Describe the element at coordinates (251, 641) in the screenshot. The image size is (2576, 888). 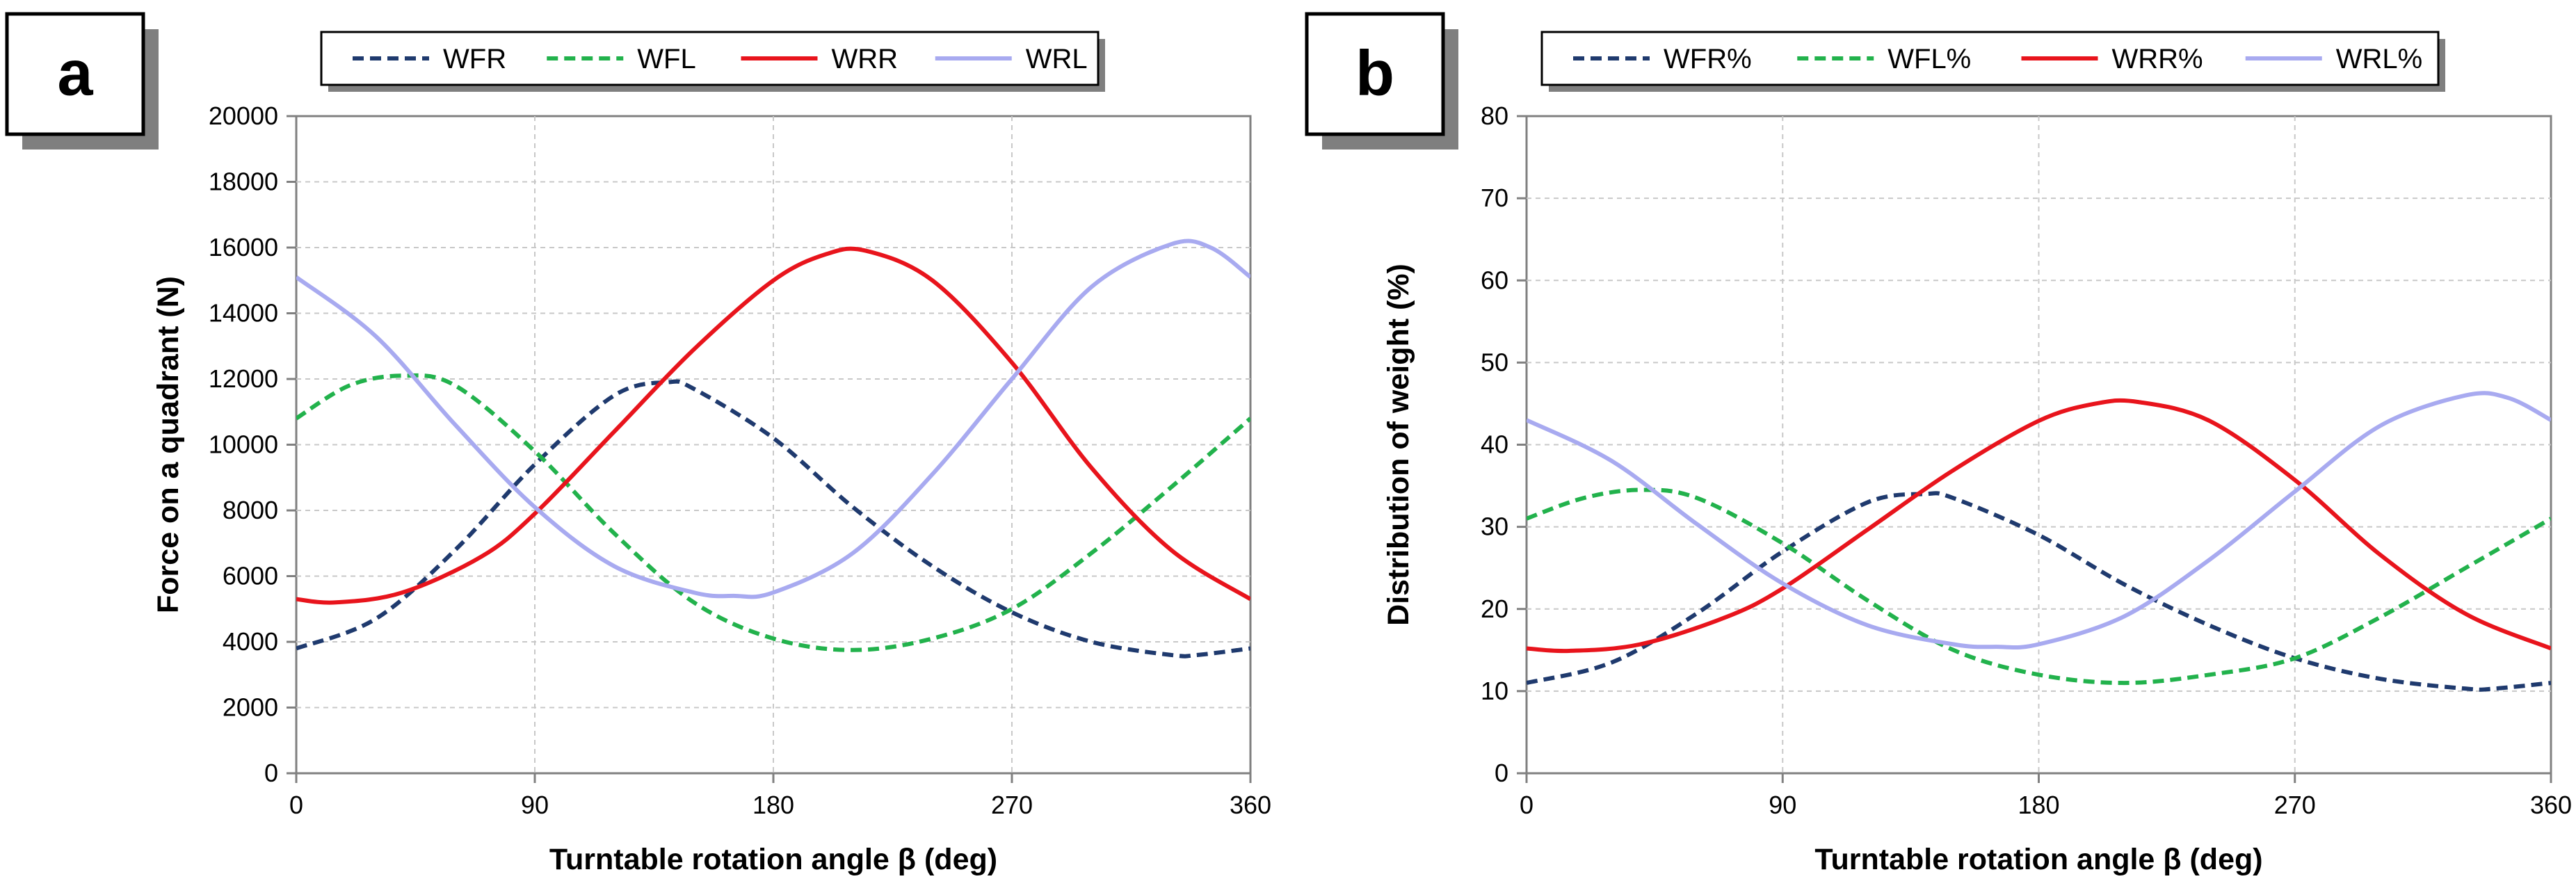
I see `y-tick-label: 4000` at that location.